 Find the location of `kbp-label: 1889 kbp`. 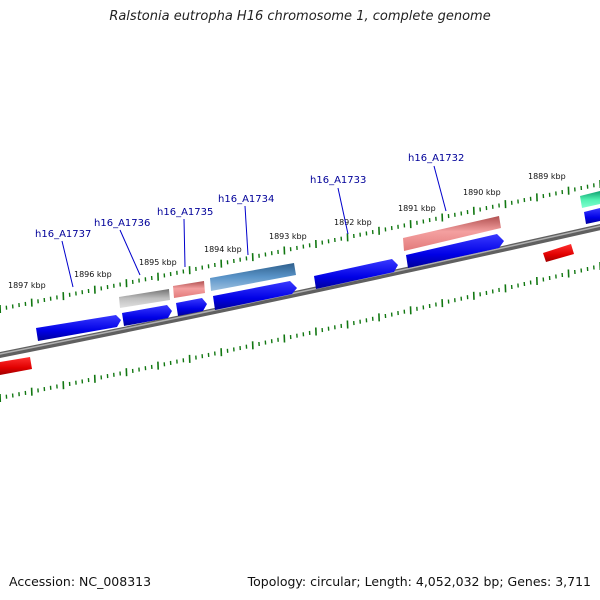

kbp-label: 1889 kbp is located at coordinates (547, 176).